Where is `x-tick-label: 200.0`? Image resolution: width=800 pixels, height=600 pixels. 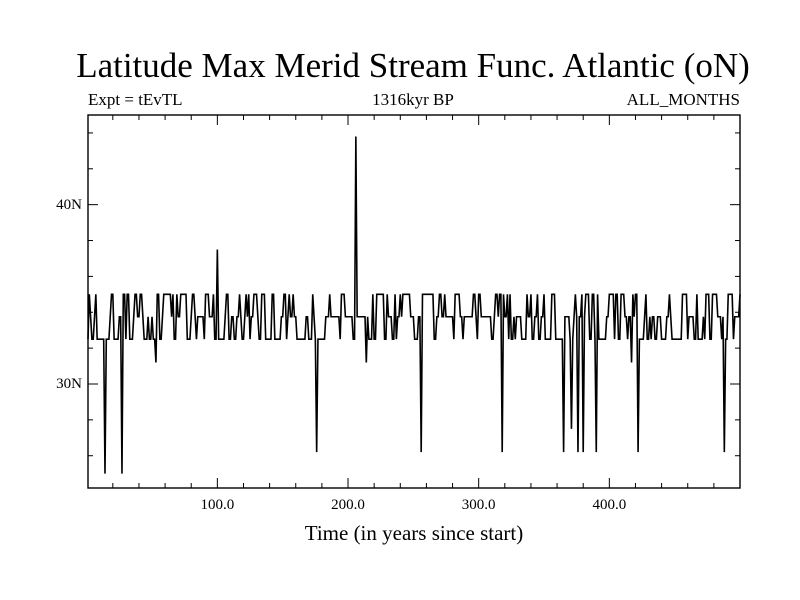
x-tick-label: 200.0 is located at coordinates (348, 505).